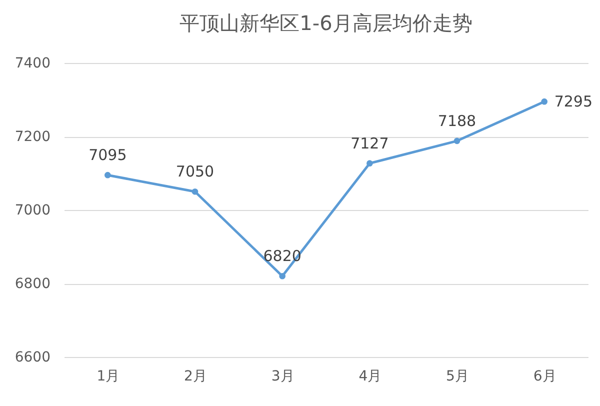 The image size is (600, 406). Describe the element at coordinates (195, 376) in the screenshot. I see `x-tick-label: 2月` at that location.